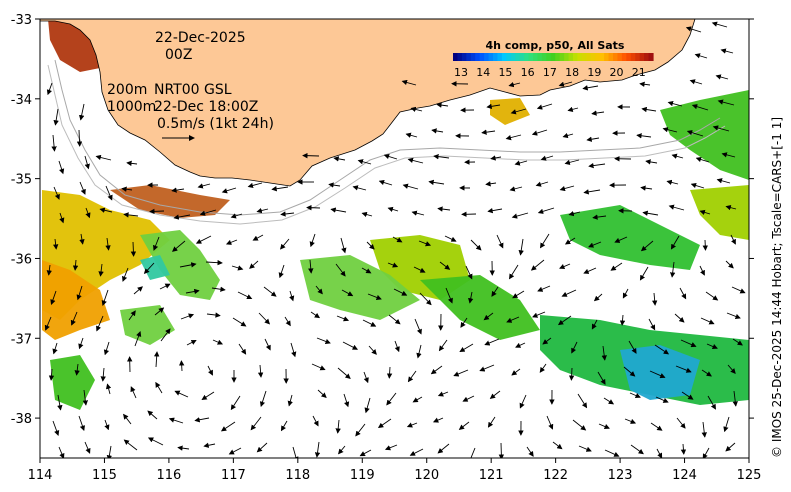 The image size is (791, 492). What do you see at coordinates (168, 475) in the screenshot?
I see `x-tick-label: 116` at bounding box center [168, 475].